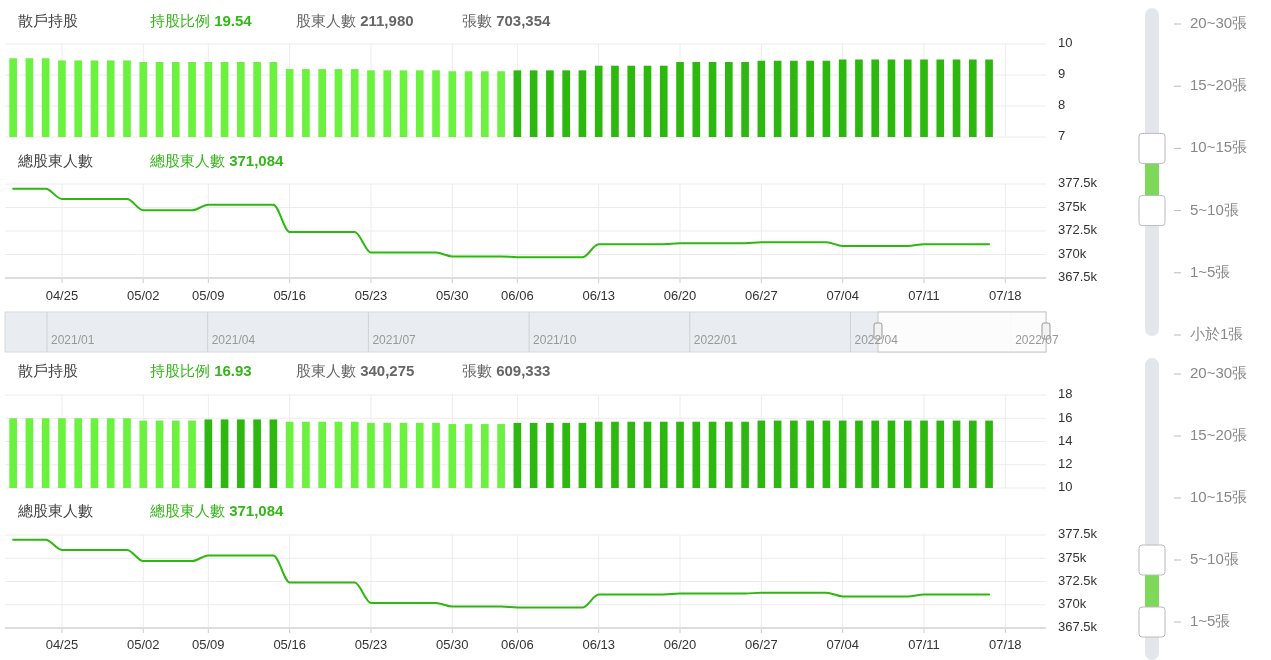 The image size is (1271, 660). What do you see at coordinates (876, 340) in the screenshot?
I see `text: 2022/04` at bounding box center [876, 340].